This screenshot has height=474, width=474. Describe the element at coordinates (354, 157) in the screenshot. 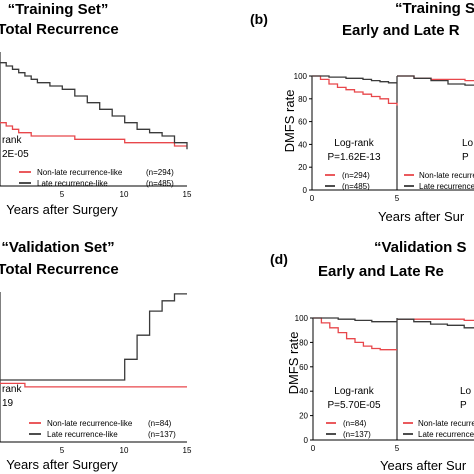

I see `panel-b-annotation: P=1.62E-13` at that location.